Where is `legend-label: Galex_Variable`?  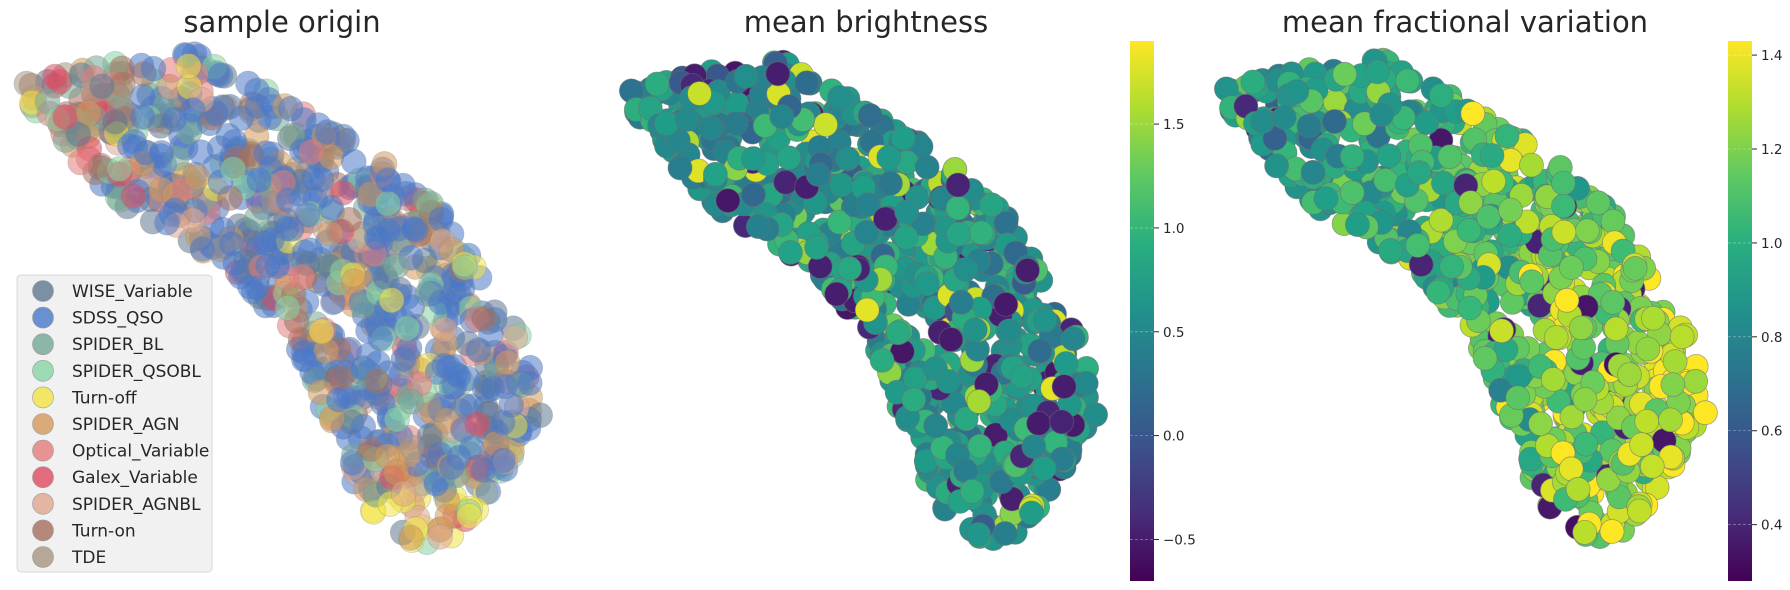
legend-label: Galex_Variable is located at coordinates (135, 478).